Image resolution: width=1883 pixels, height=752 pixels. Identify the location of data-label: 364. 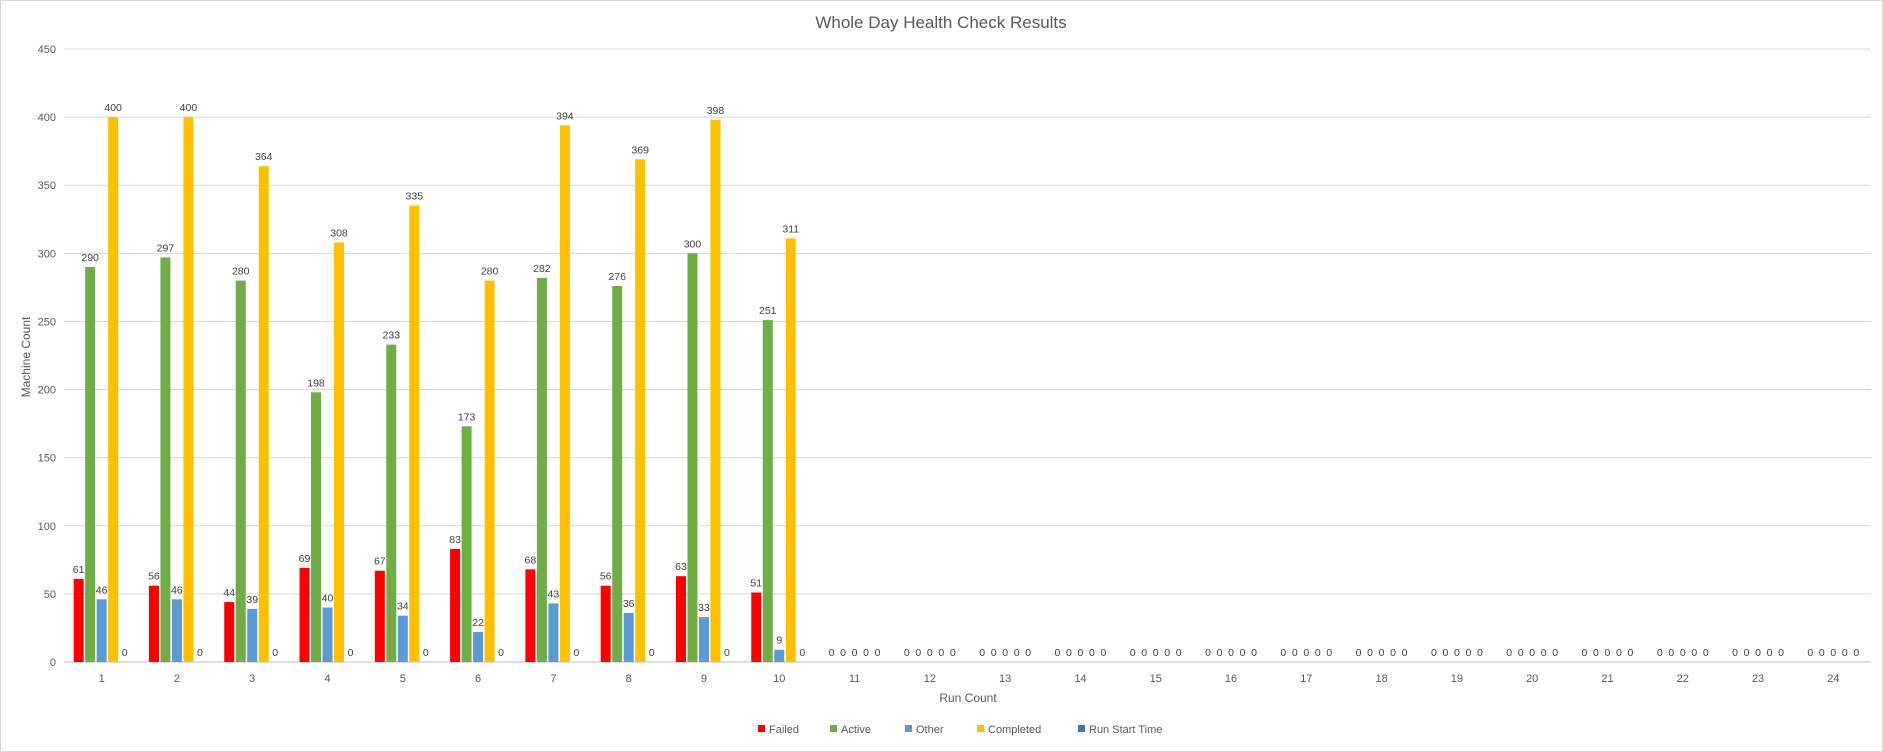
(264, 157).